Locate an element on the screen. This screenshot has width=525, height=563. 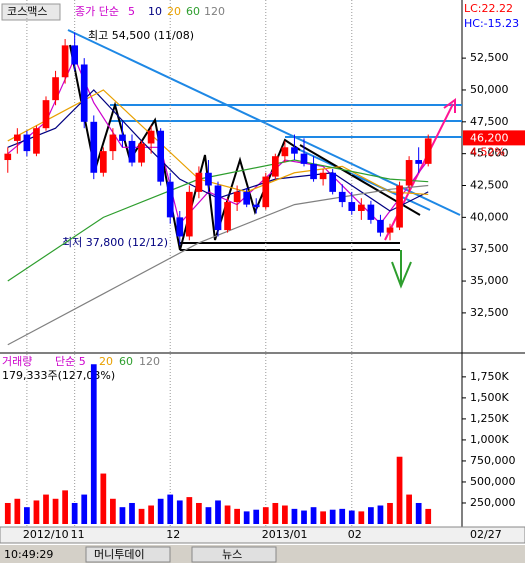
x-tick-label: 12 is located at coordinates (173, 534).